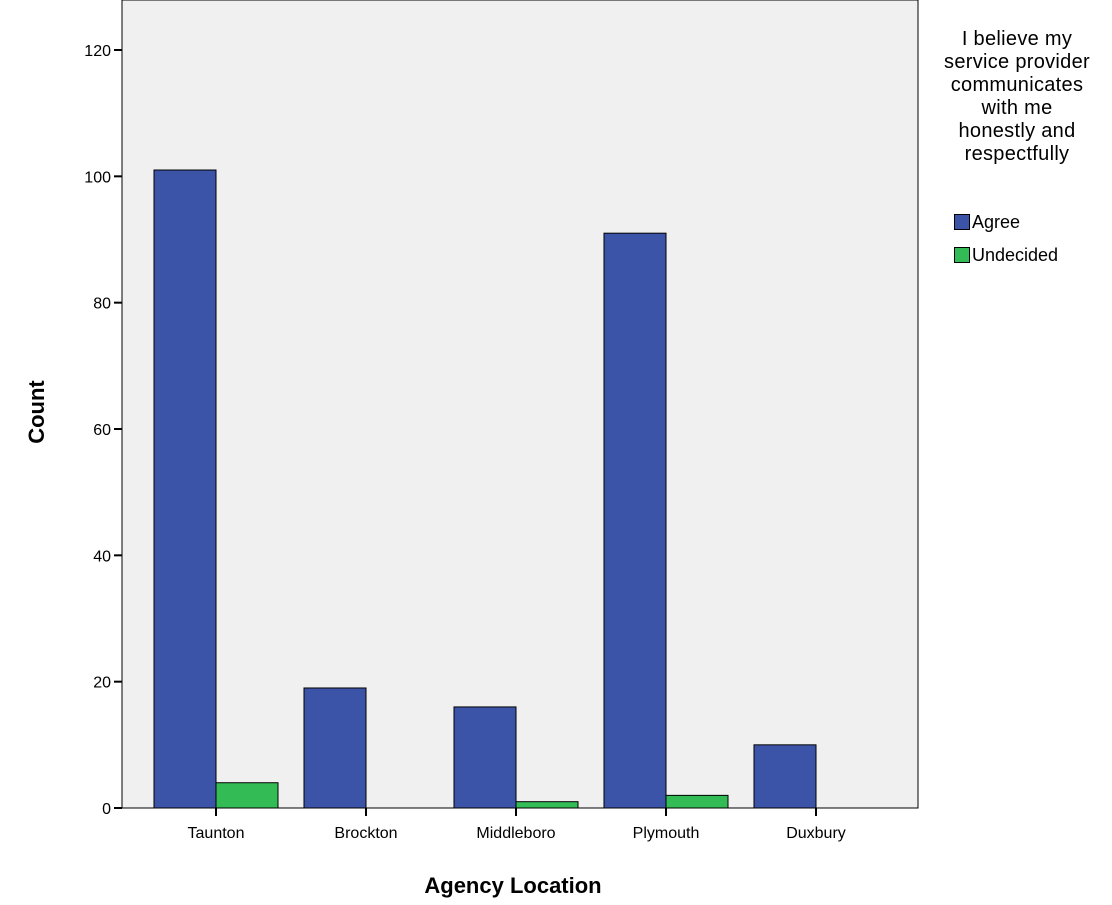  I want to click on y-tick-label: 100, so click(97, 177).